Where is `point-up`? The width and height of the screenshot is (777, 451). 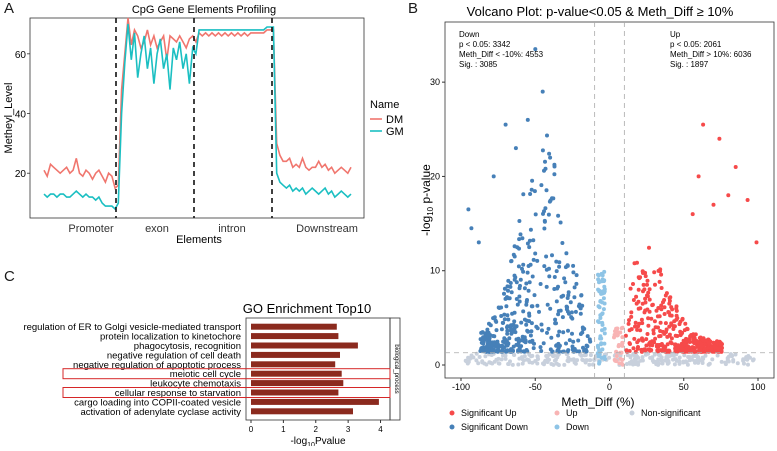
point-up is located at coordinates (616, 356).